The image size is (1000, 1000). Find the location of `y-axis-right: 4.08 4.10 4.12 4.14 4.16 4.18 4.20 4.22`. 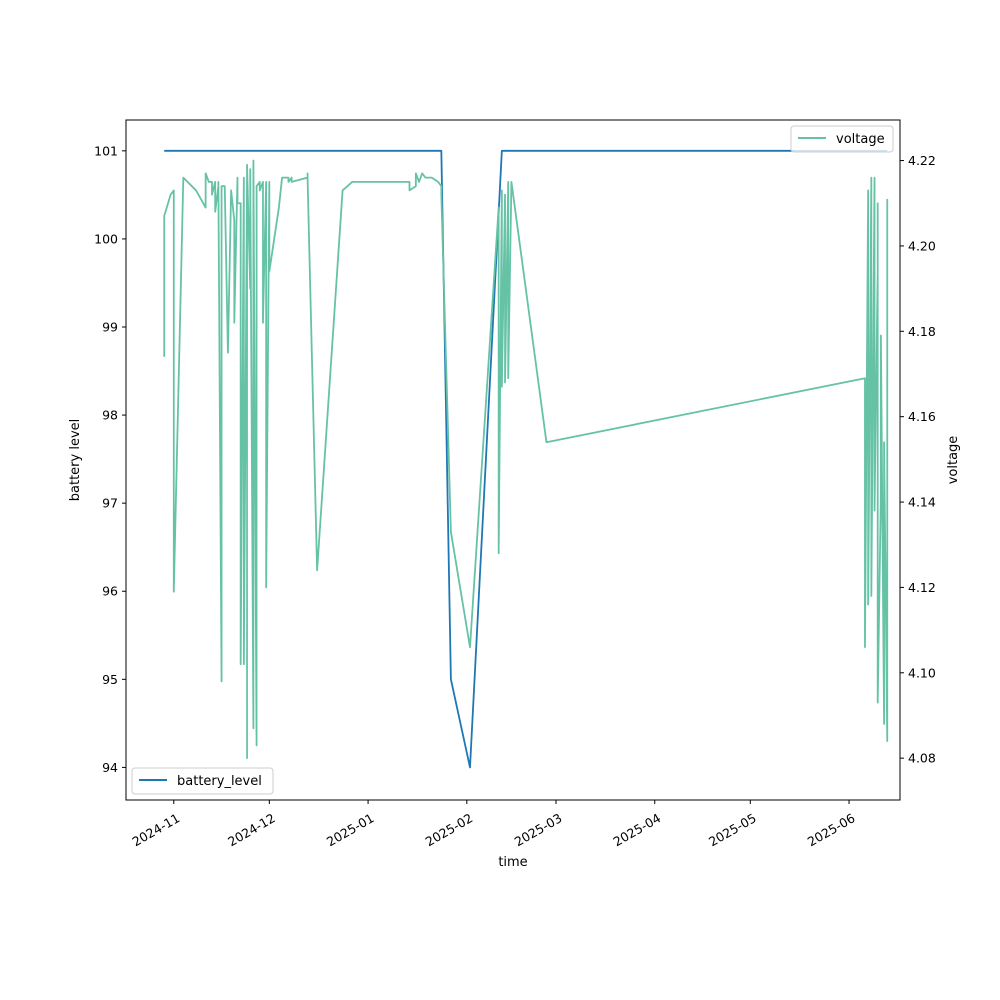

y-axis-right: 4.08 4.10 4.12 4.14 4.16 4.18 4.20 4.22 is located at coordinates (918, 459).